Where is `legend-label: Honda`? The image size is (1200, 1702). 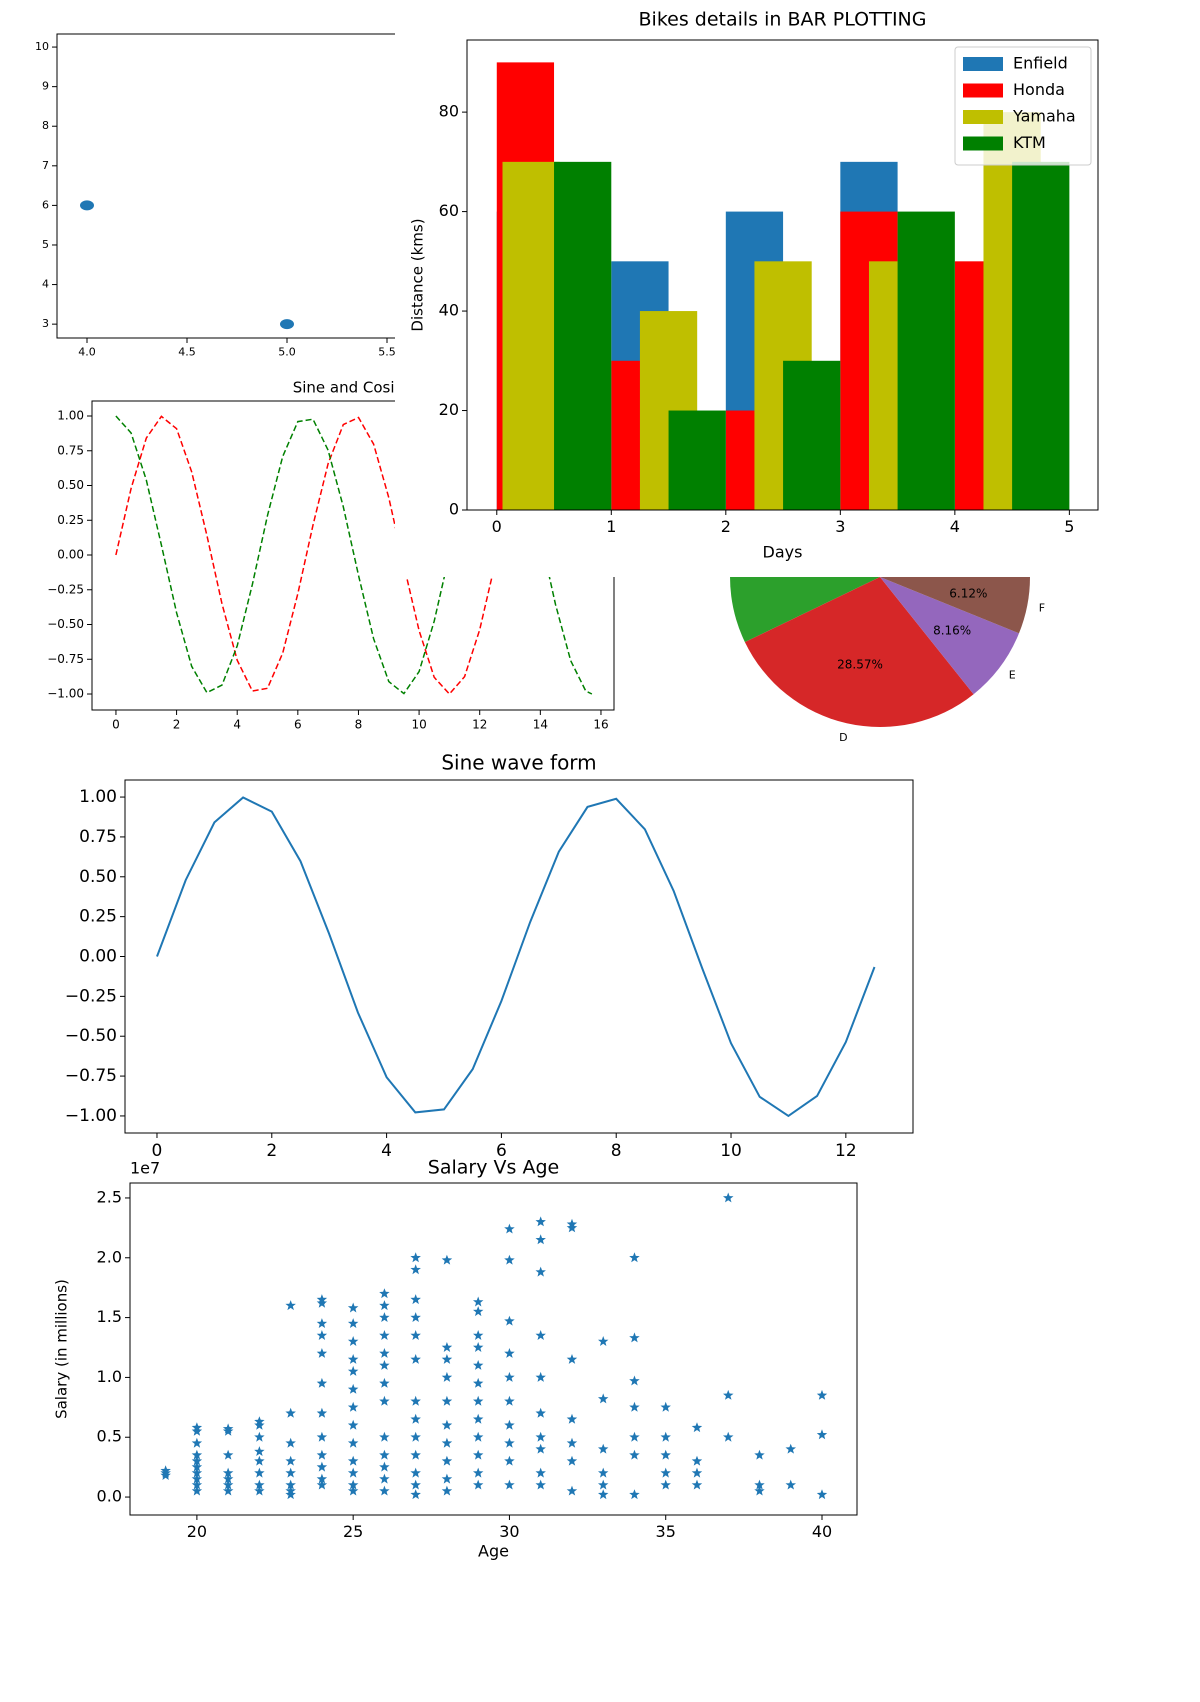 legend-label: Honda is located at coordinates (1039, 89).